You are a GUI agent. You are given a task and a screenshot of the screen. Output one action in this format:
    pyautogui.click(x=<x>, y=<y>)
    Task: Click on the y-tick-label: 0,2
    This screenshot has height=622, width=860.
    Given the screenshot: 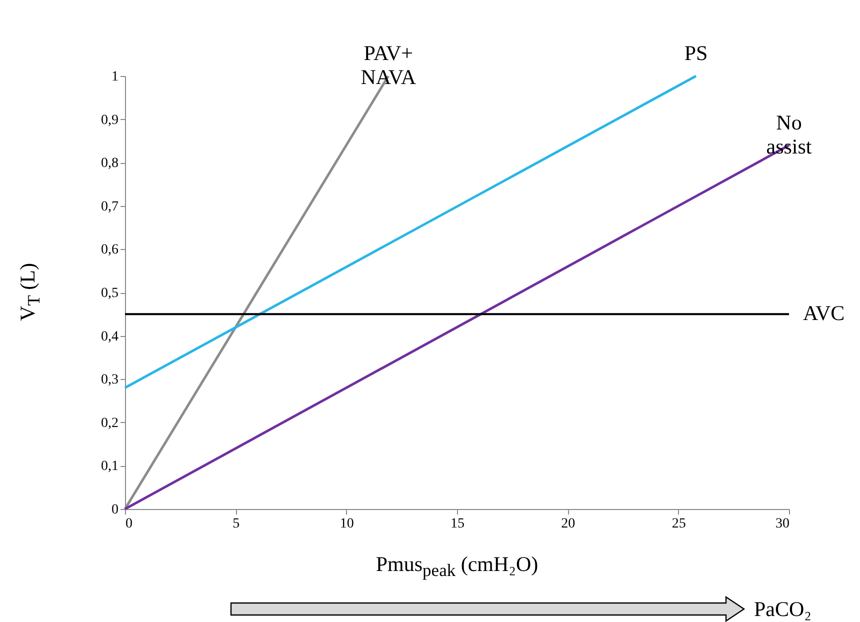 What is the action you would take?
    pyautogui.click(x=109, y=423)
    